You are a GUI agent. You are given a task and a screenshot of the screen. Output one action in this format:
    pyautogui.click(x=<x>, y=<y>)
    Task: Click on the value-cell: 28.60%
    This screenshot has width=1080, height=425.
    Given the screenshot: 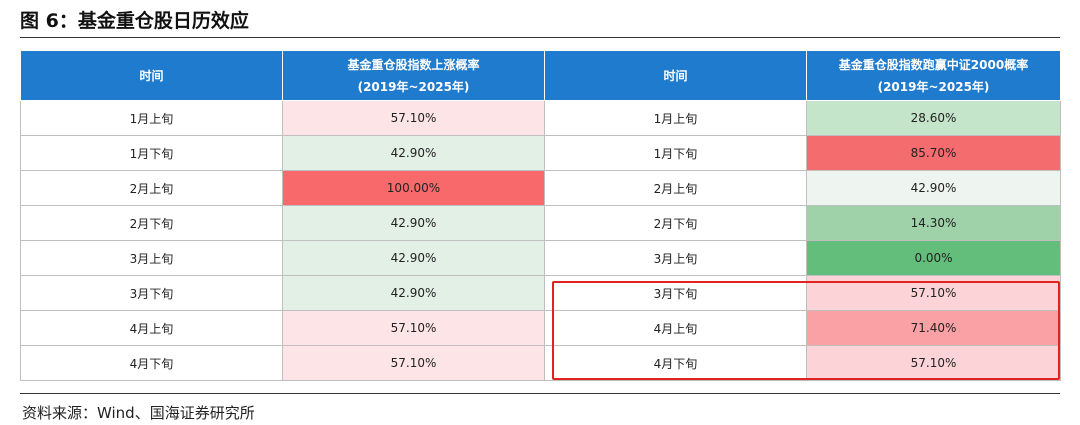 What is the action you would take?
    pyautogui.click(x=933, y=118)
    